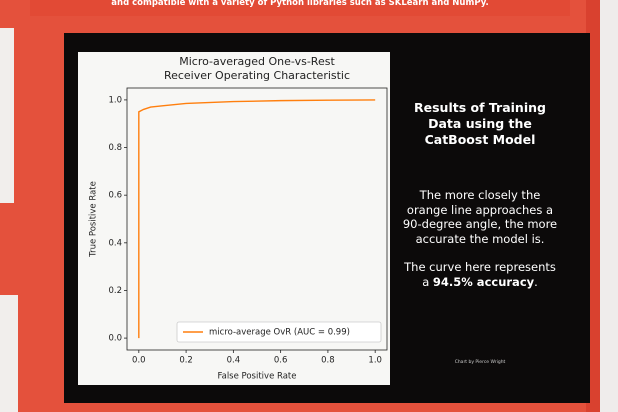 This screenshot has height=412, width=618. What do you see at coordinates (234, 361) in the screenshot?
I see `x-tick-label: 0.4` at bounding box center [234, 361].